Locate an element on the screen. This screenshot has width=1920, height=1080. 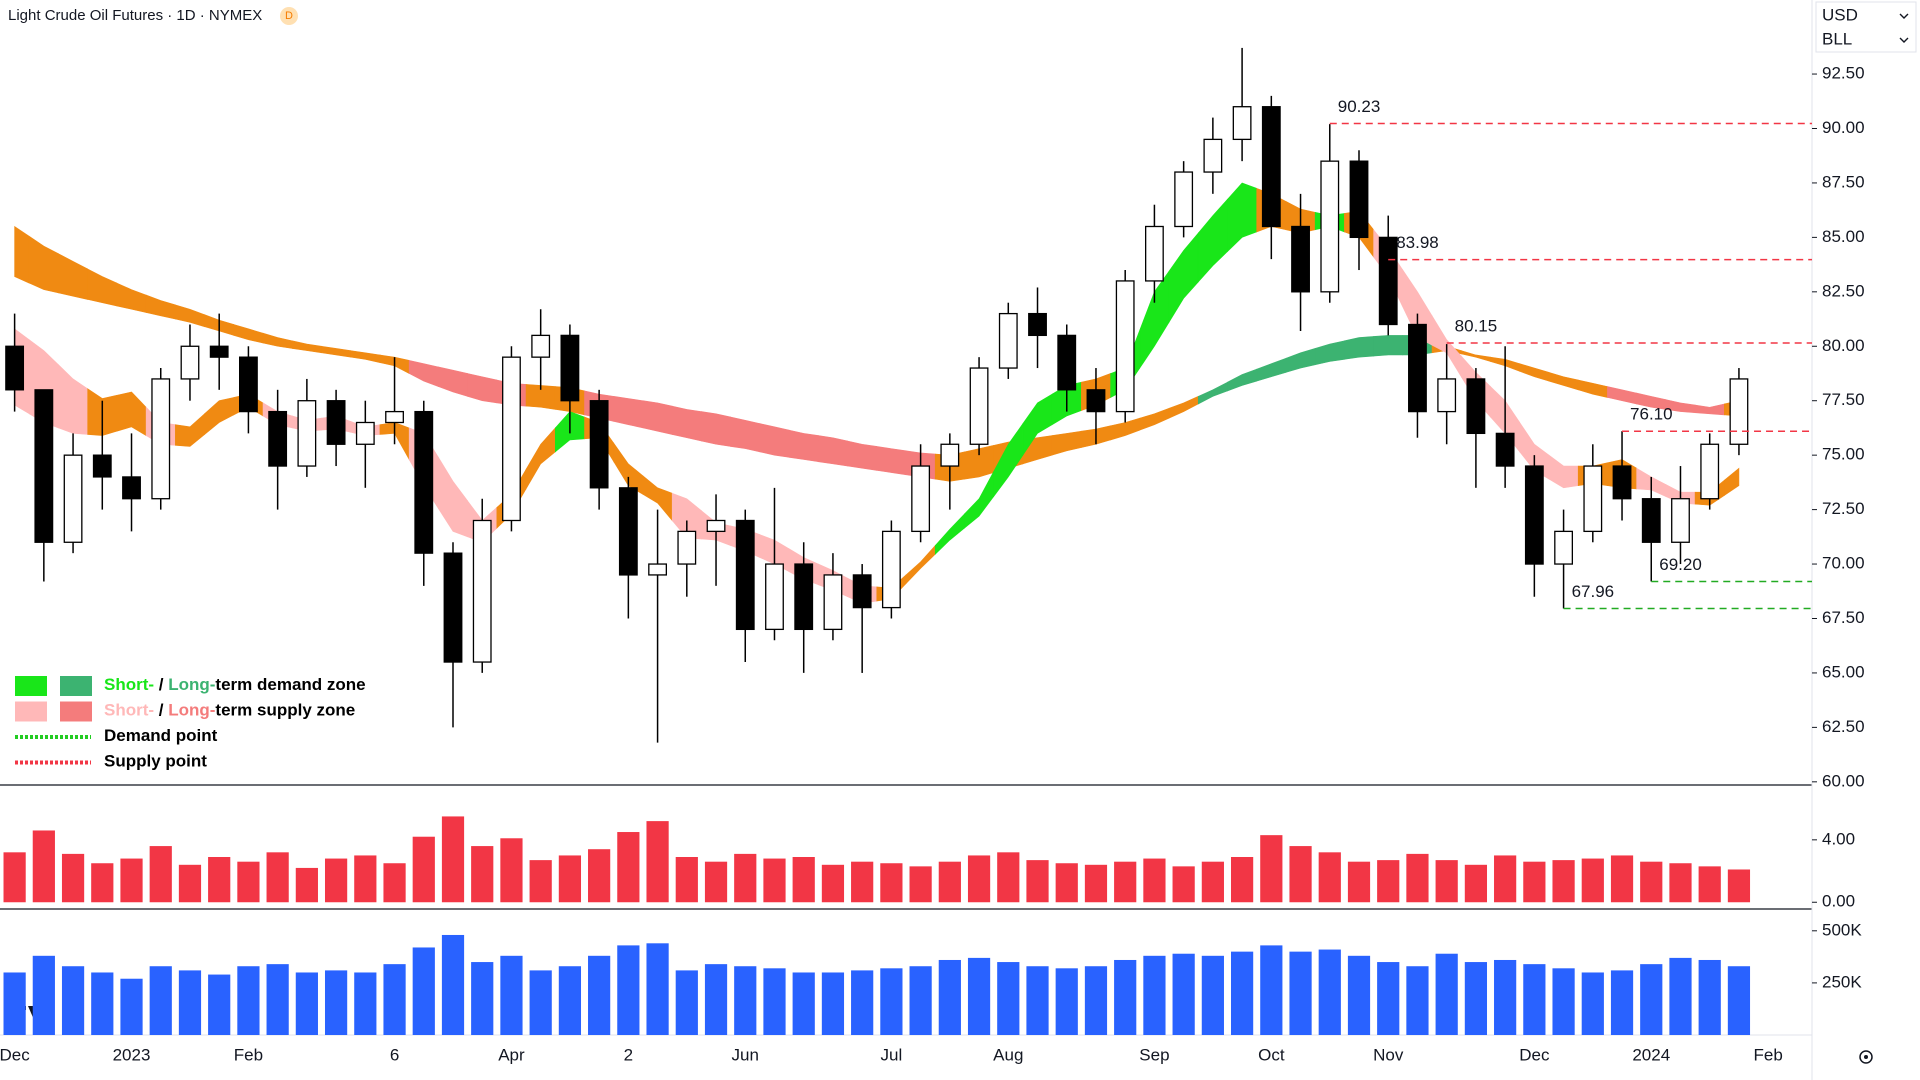
settings is located at coordinates (1866, 1057).